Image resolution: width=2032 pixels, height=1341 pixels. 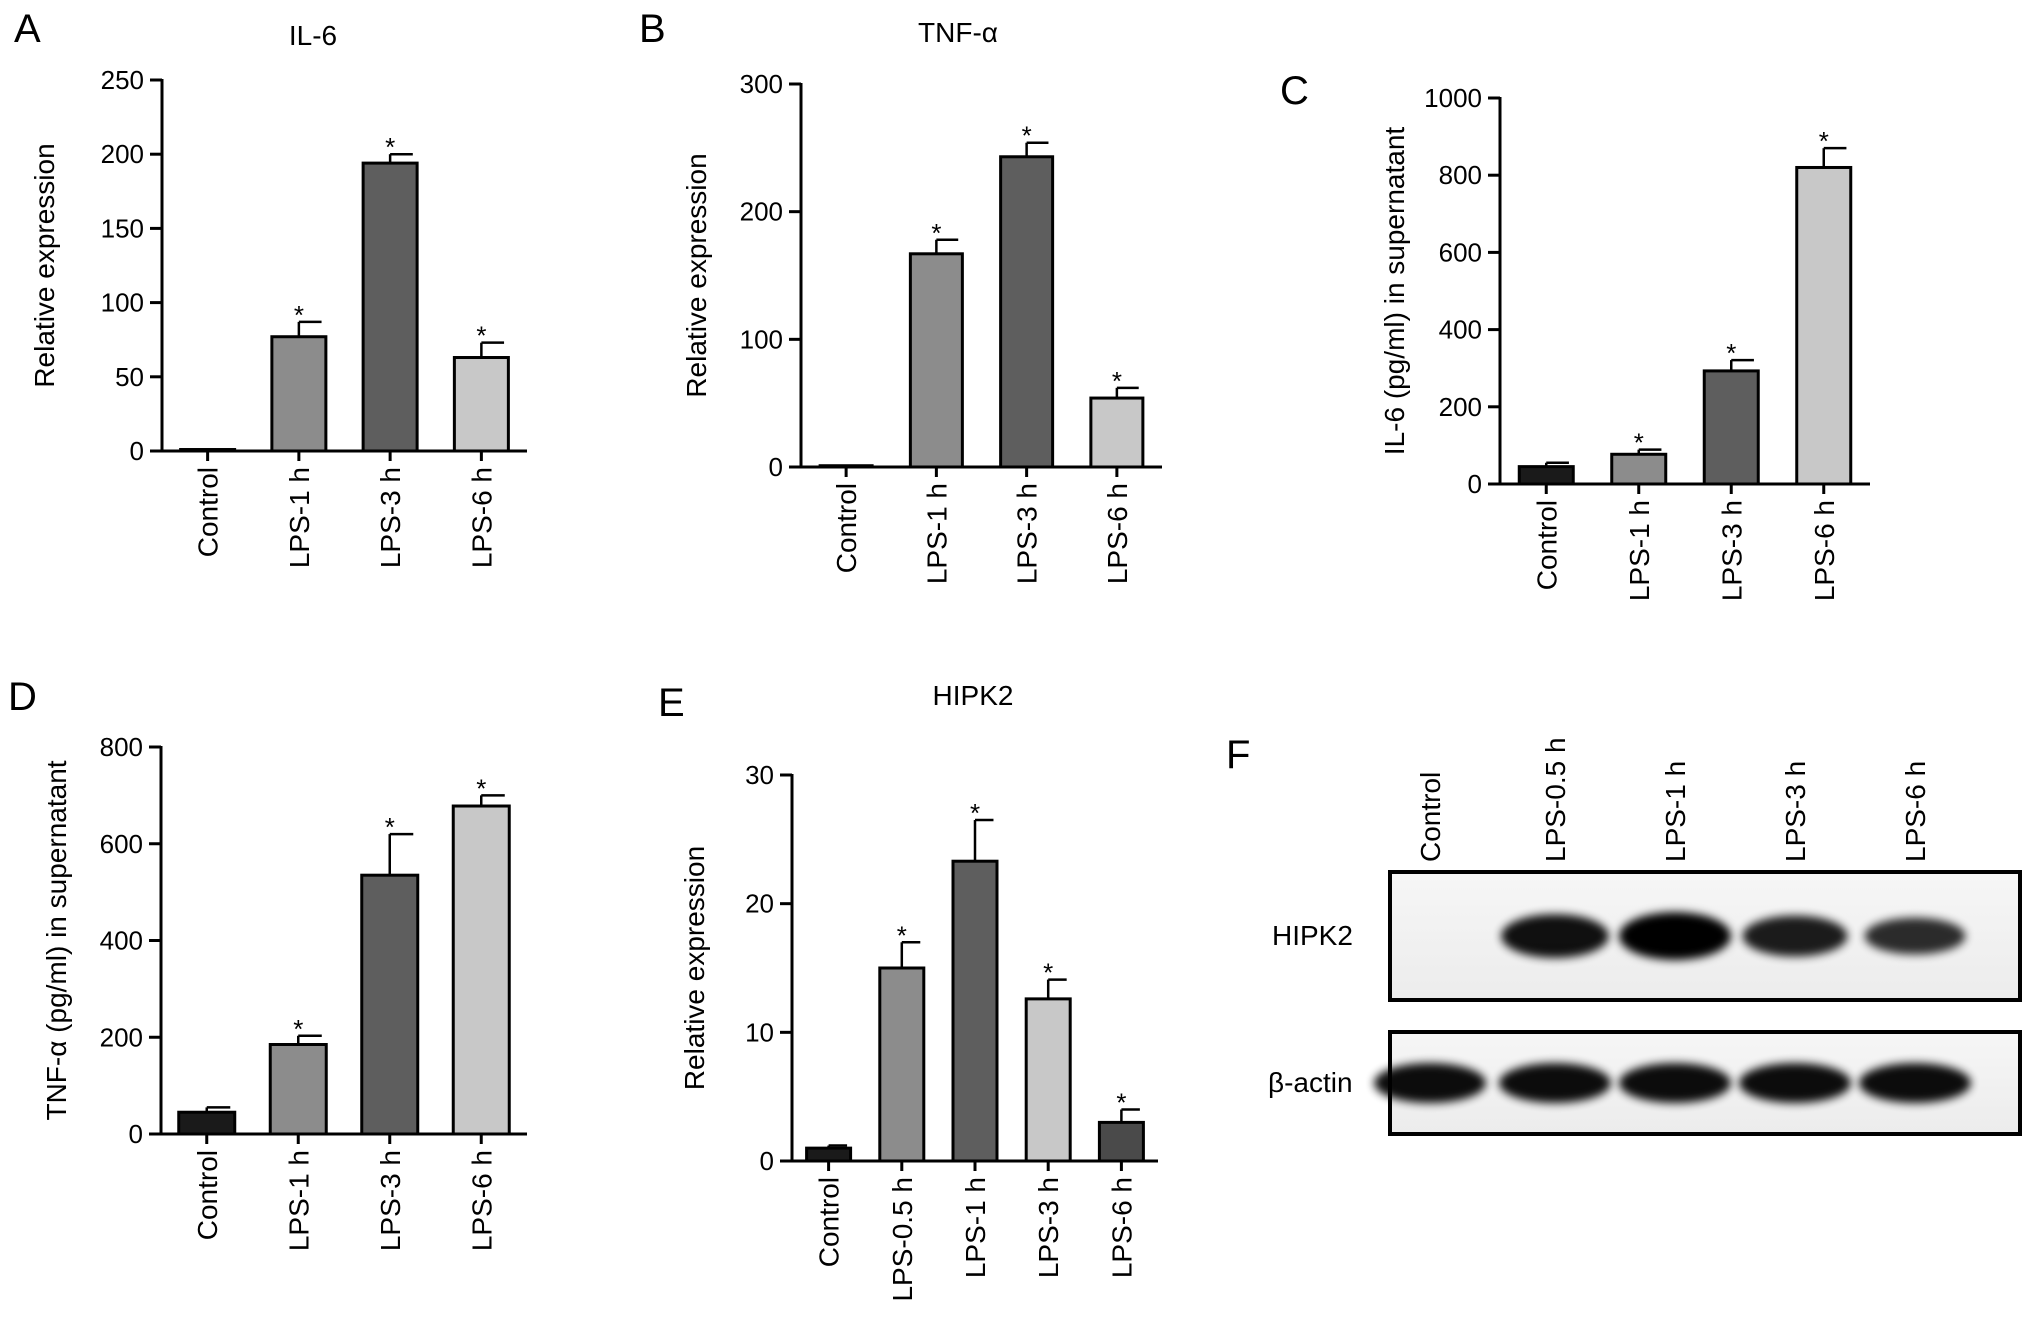 What do you see at coordinates (1430, 817) in the screenshot?
I see `blot-lane-label: Control` at bounding box center [1430, 817].